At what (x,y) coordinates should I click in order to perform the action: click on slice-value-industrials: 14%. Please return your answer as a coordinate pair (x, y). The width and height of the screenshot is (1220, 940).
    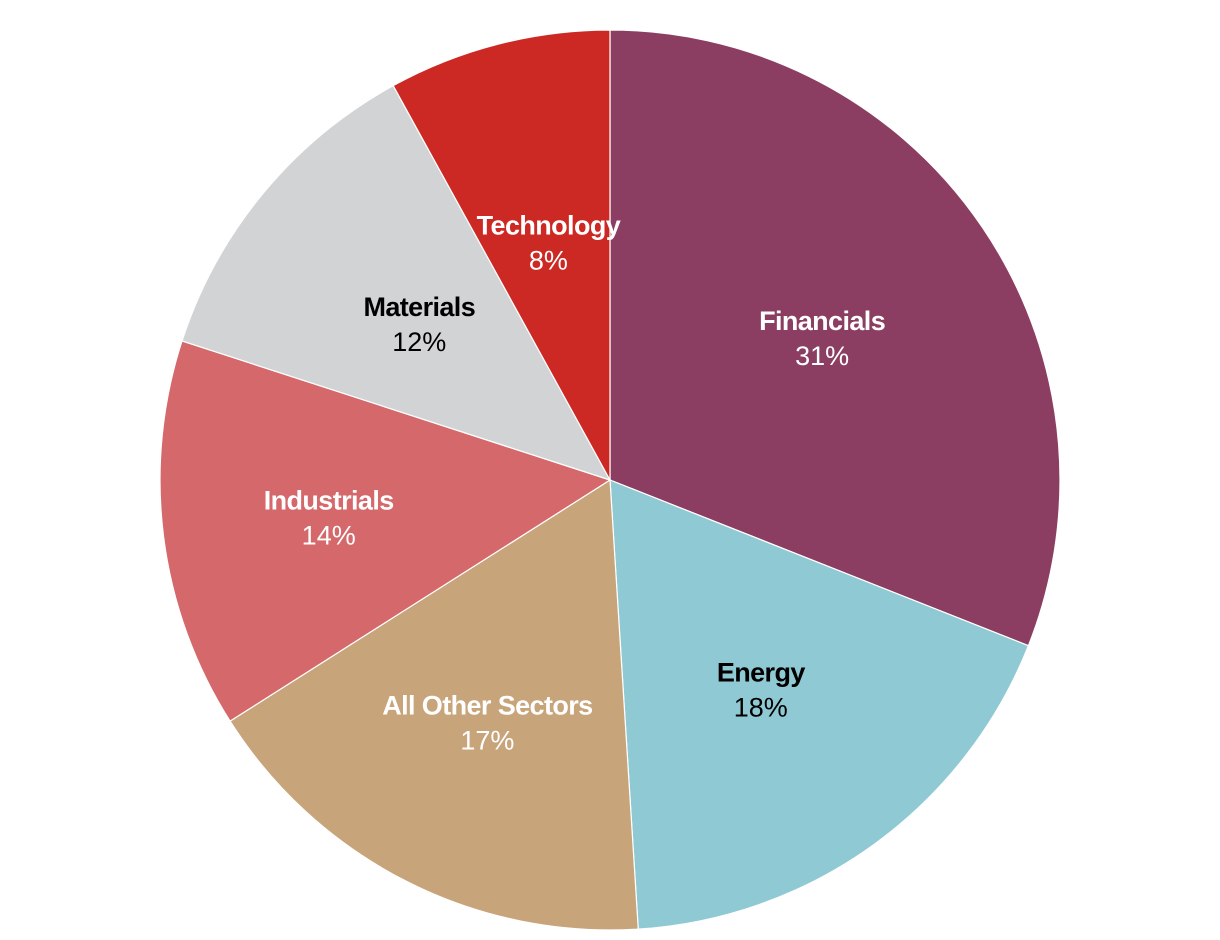
    Looking at the image, I should click on (329, 536).